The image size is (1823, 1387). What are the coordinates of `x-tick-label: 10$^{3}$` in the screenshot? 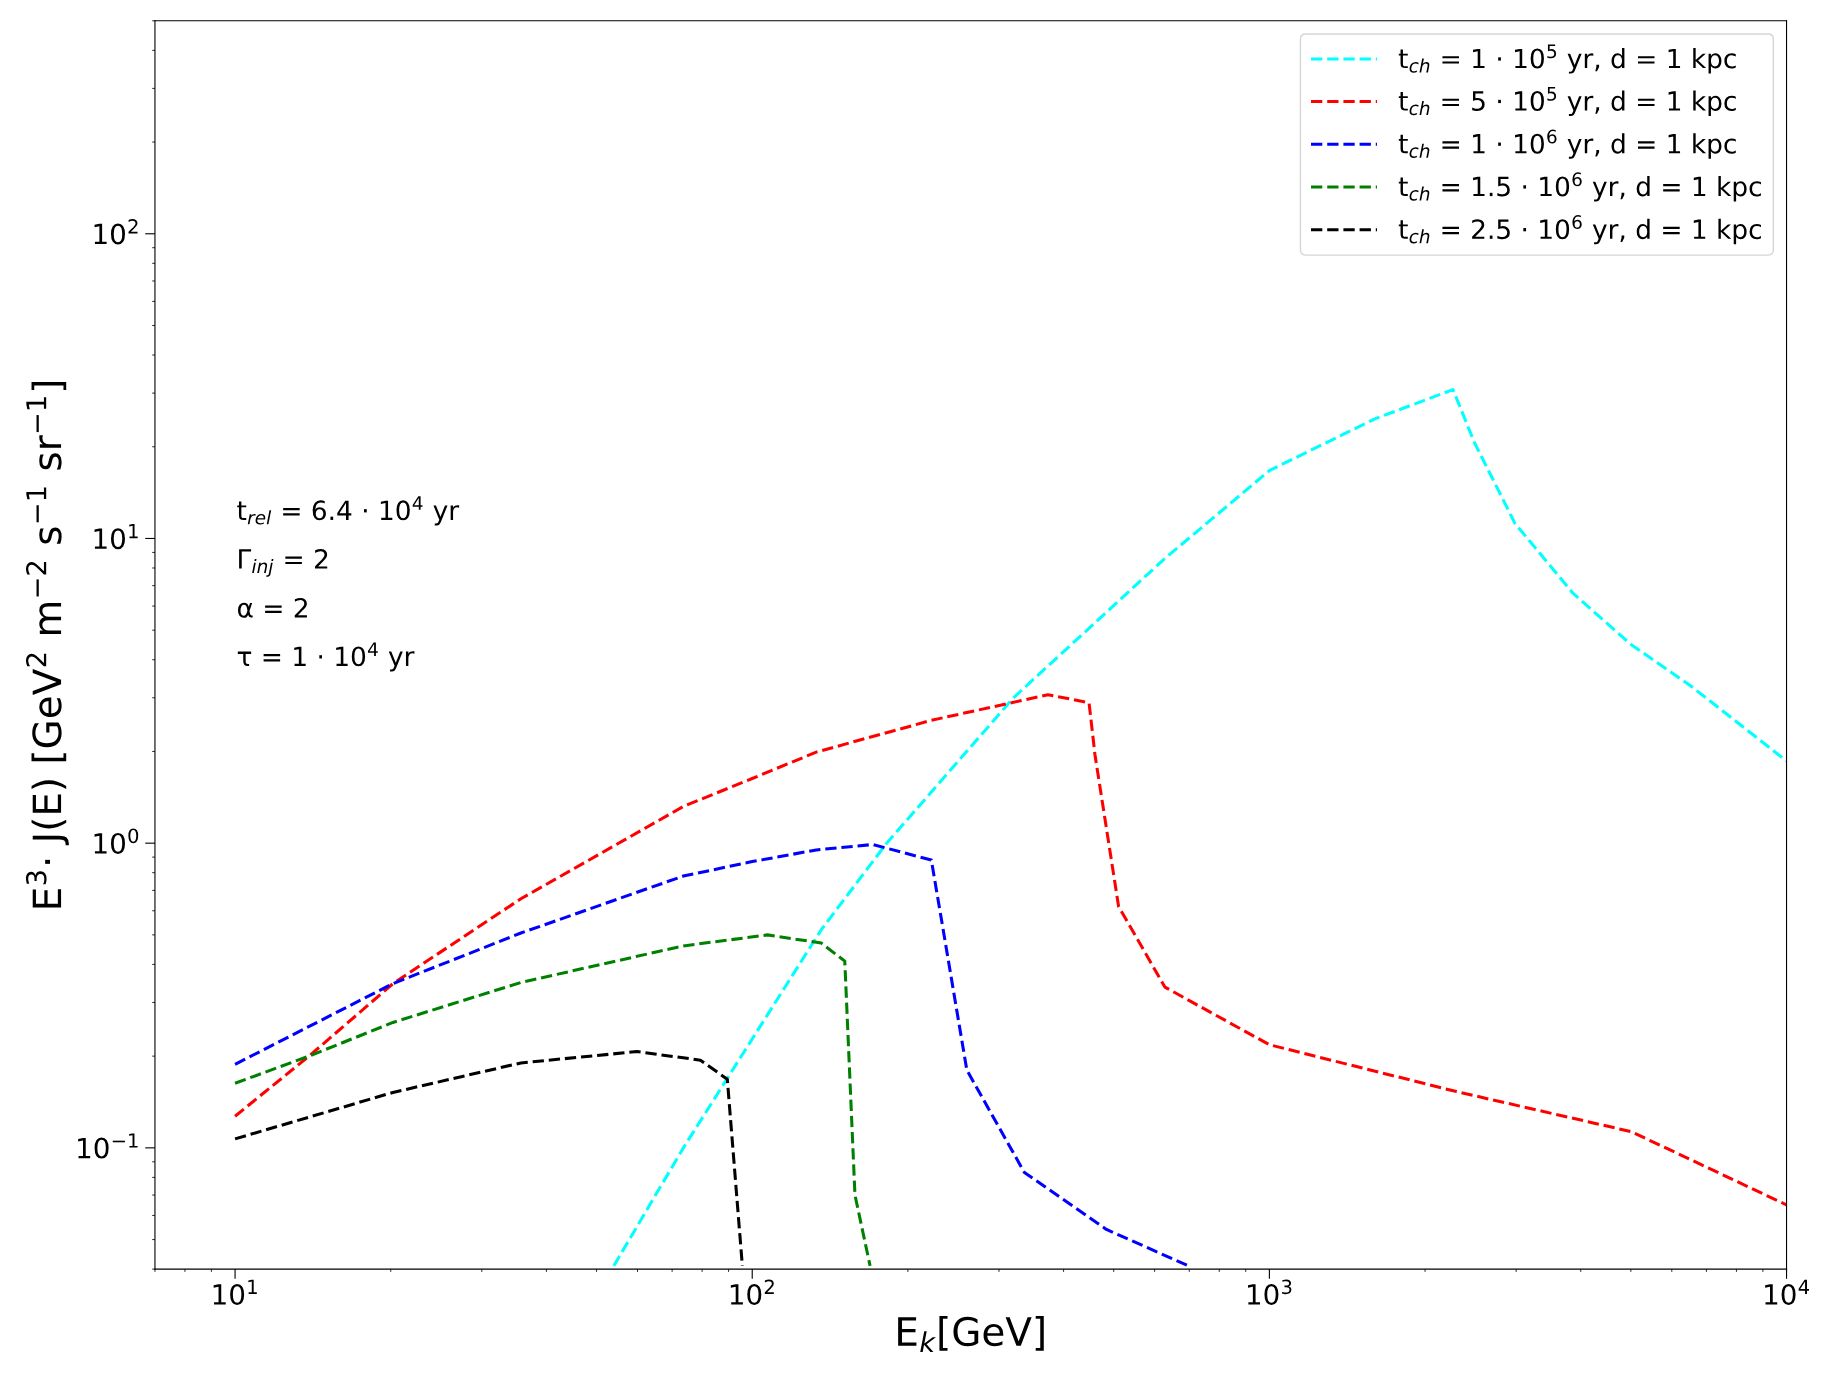 It's located at (1269, 1292).